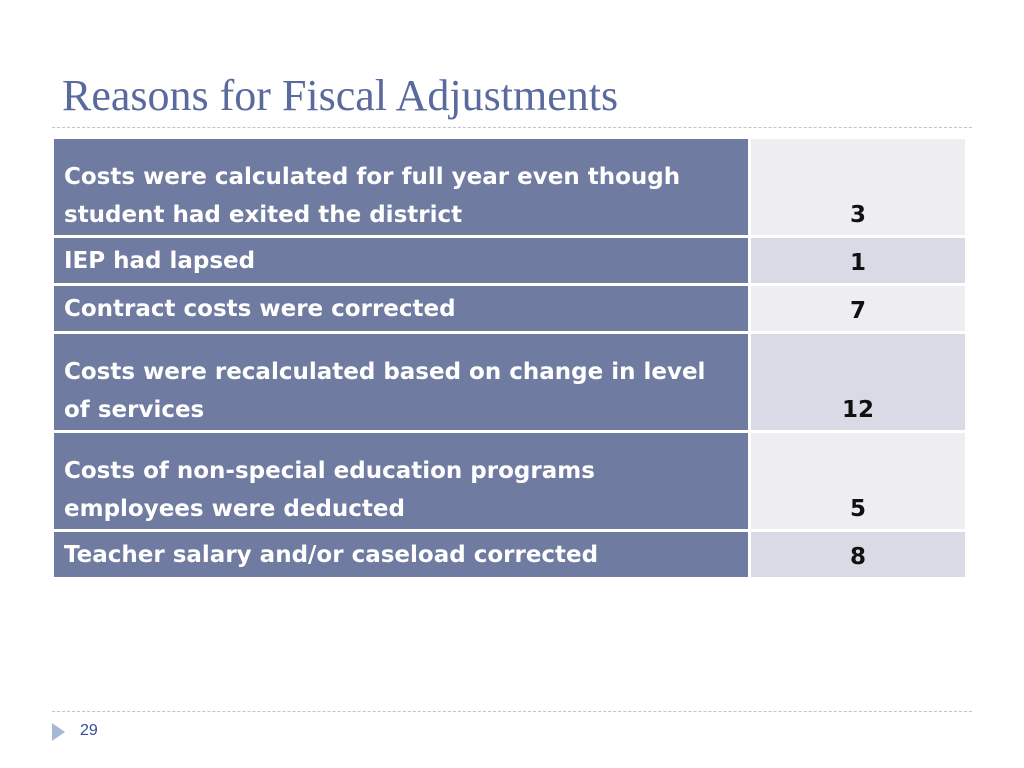  What do you see at coordinates (858, 260) in the screenshot?
I see `count-cell: 1` at bounding box center [858, 260].